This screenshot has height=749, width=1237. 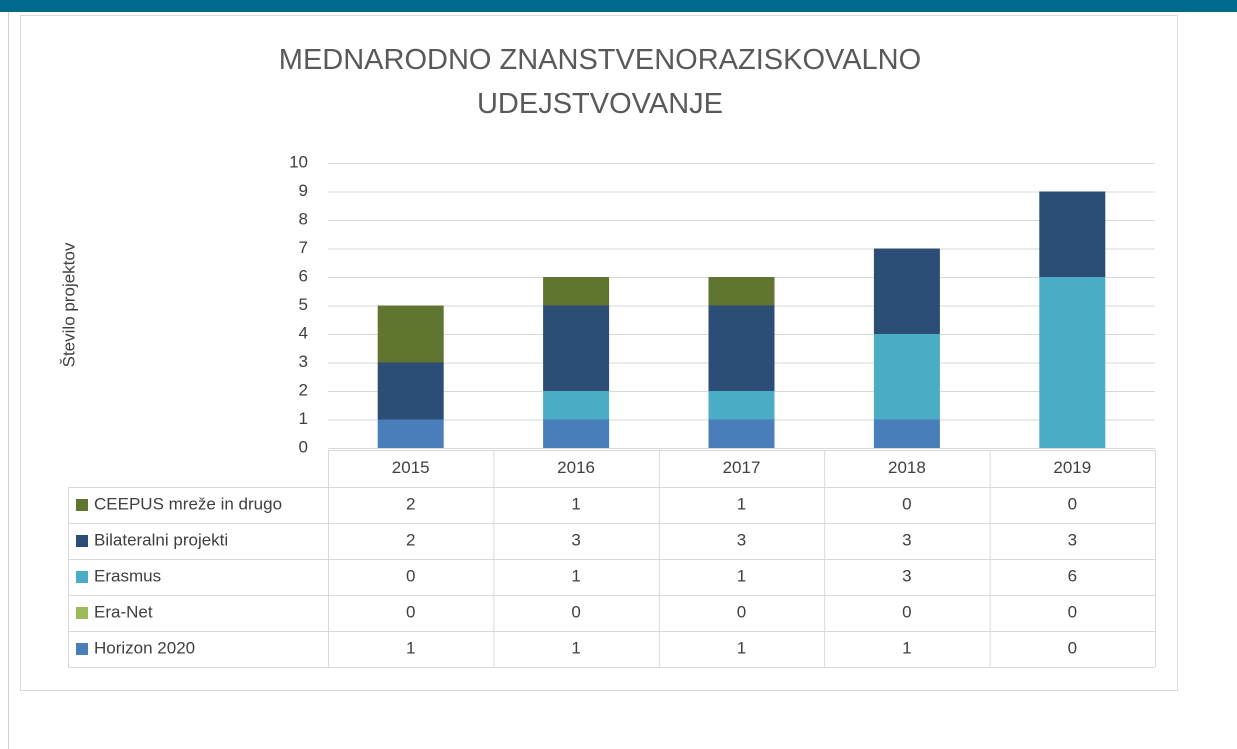 What do you see at coordinates (188, 503) in the screenshot?
I see `legend-label: CEEPUS mreže in drugo` at bounding box center [188, 503].